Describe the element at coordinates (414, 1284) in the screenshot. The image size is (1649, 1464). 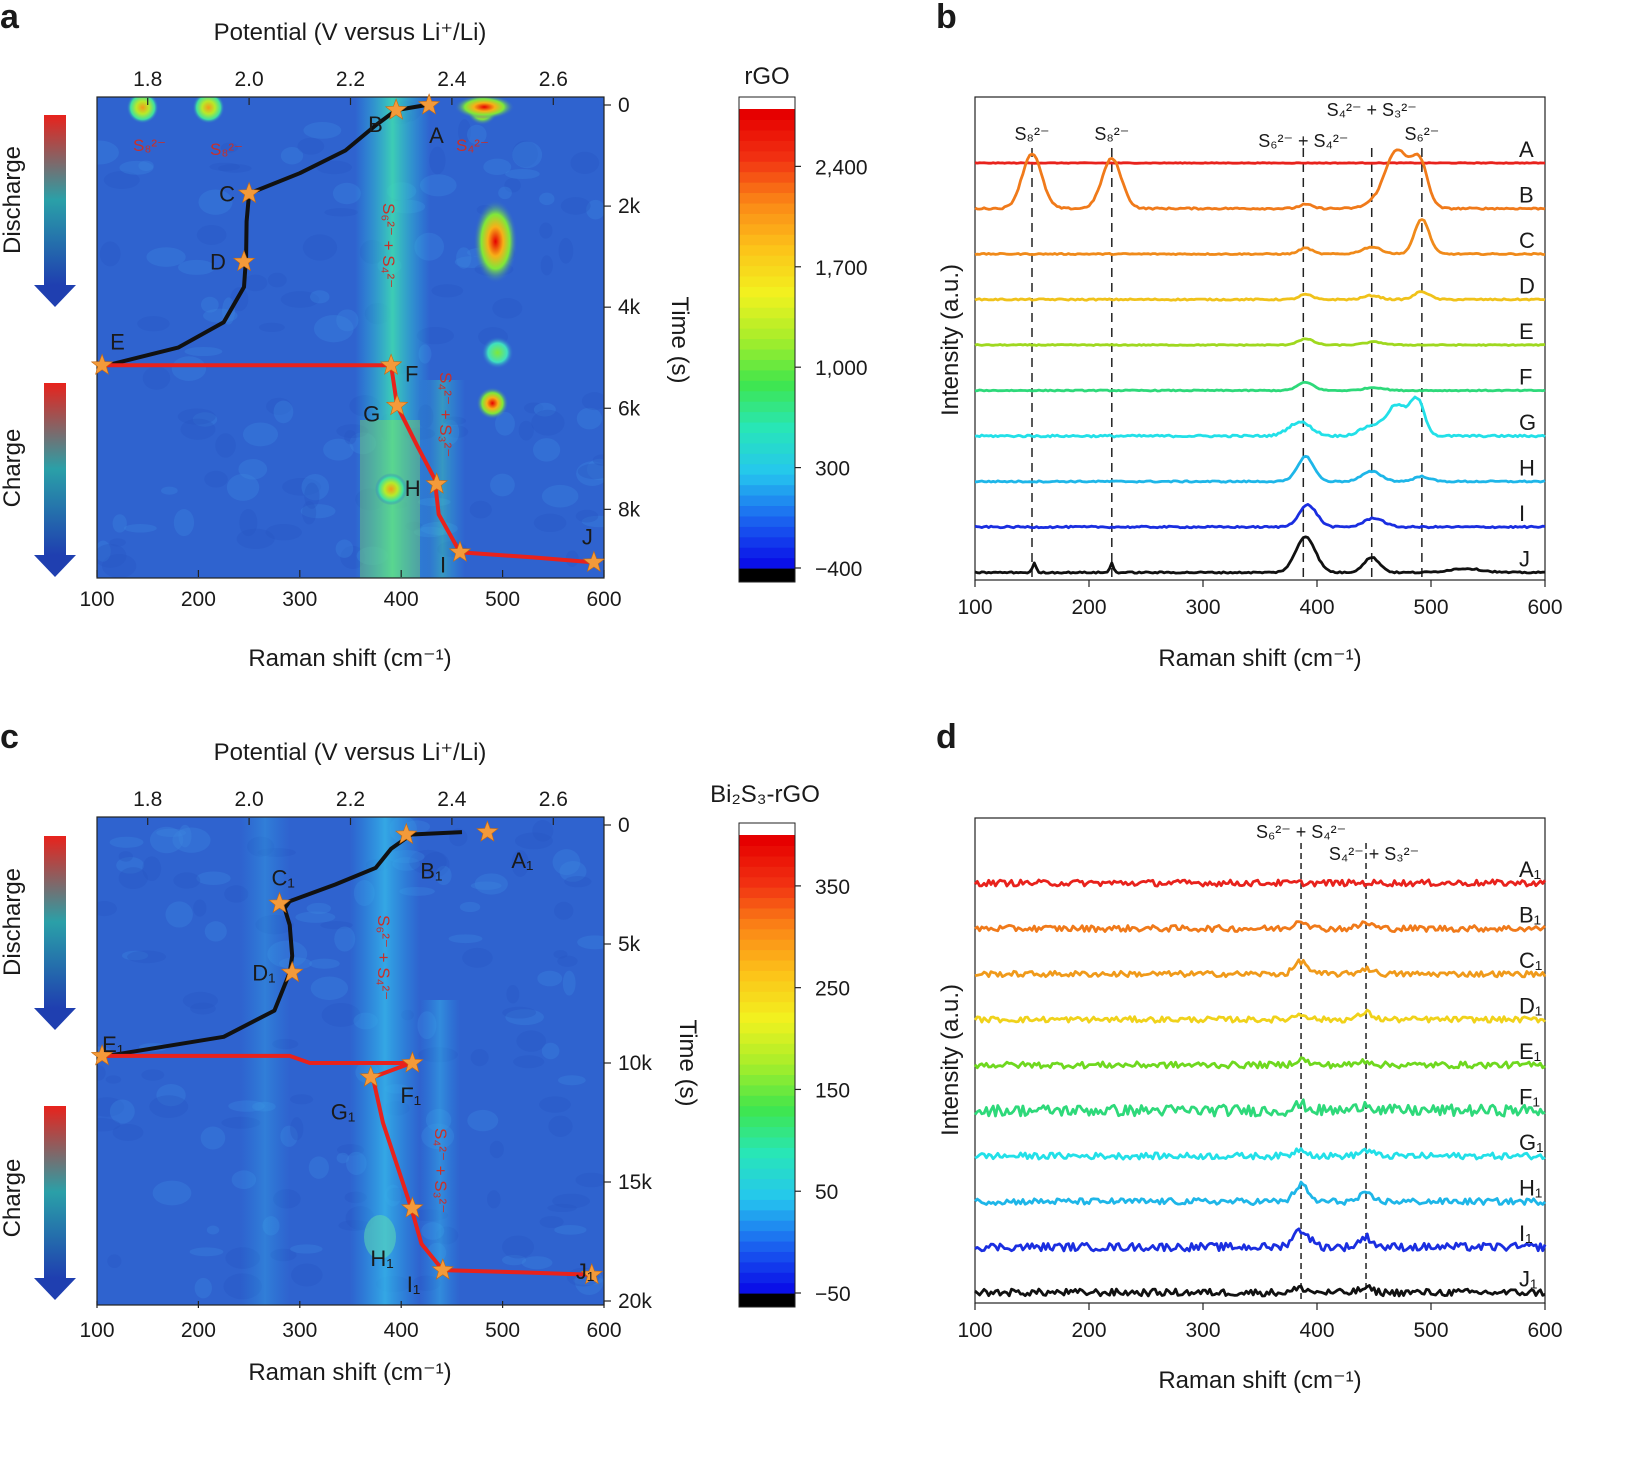
I see `heatmap-c-point-label: I₁` at that location.